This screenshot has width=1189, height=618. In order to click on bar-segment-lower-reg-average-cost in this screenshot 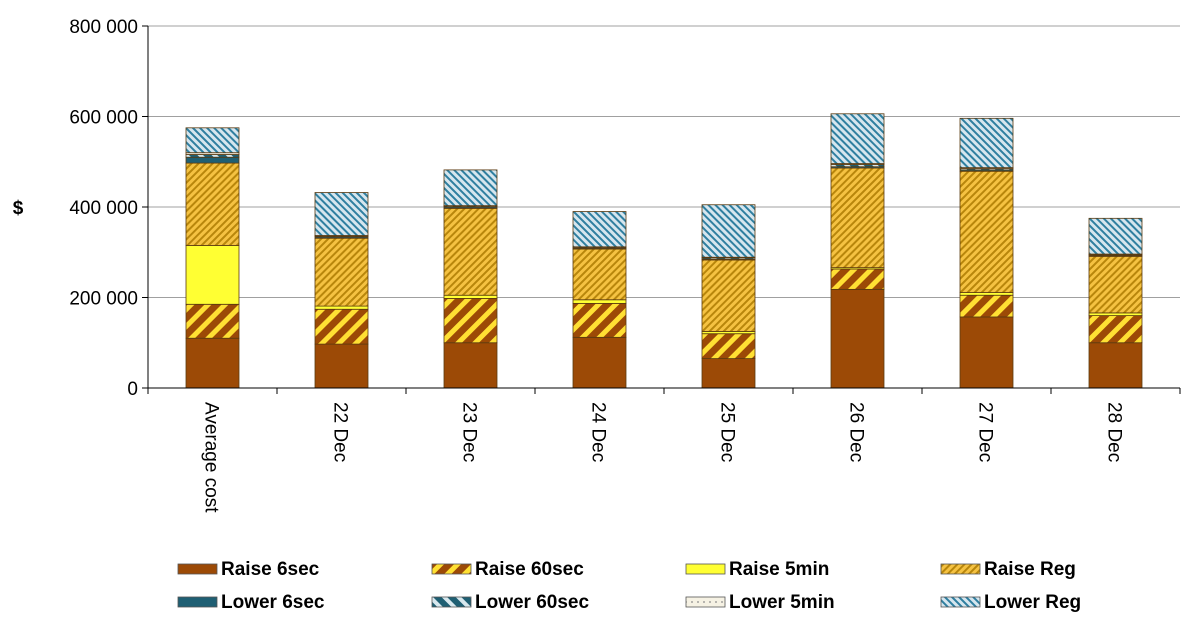, I will do `click(212, 140)`.